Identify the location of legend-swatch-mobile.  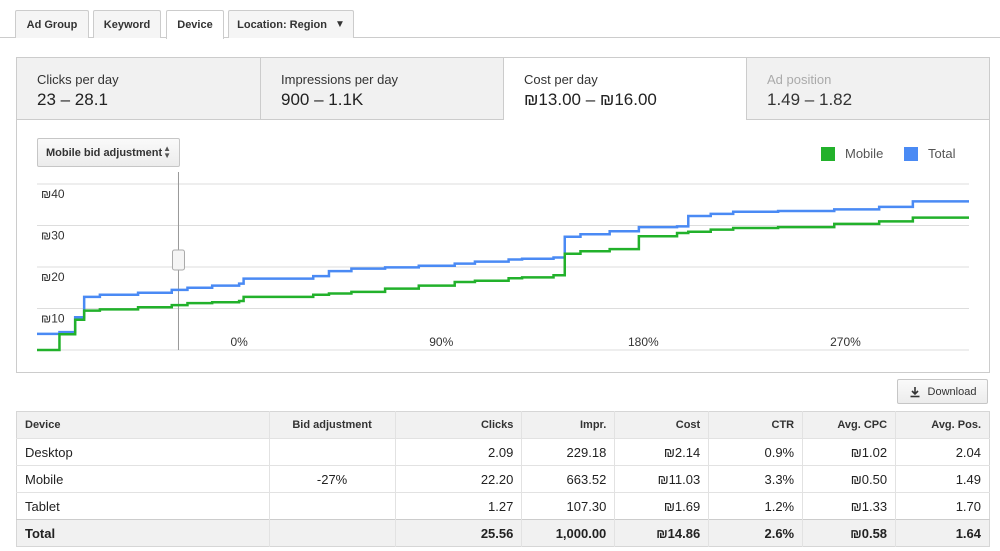
(828, 153).